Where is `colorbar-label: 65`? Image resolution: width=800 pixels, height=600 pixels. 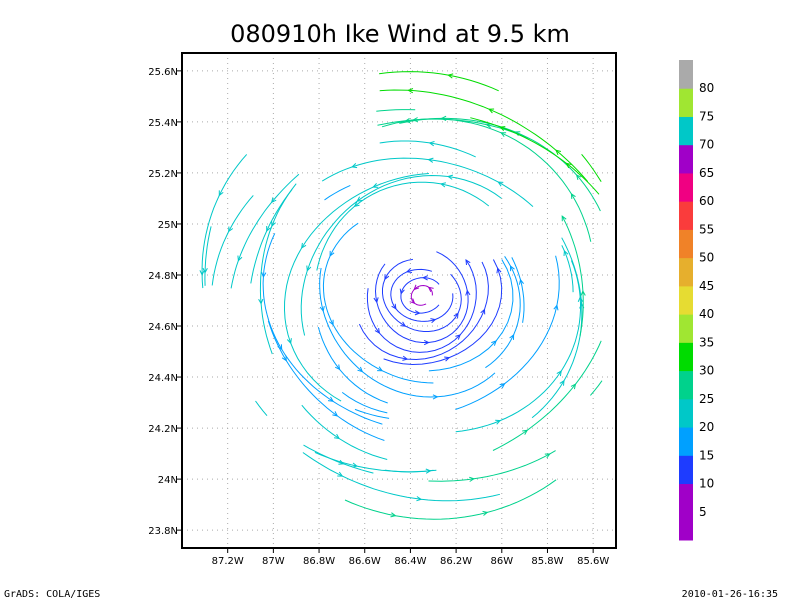 colorbar-label: 65 is located at coordinates (706, 173).